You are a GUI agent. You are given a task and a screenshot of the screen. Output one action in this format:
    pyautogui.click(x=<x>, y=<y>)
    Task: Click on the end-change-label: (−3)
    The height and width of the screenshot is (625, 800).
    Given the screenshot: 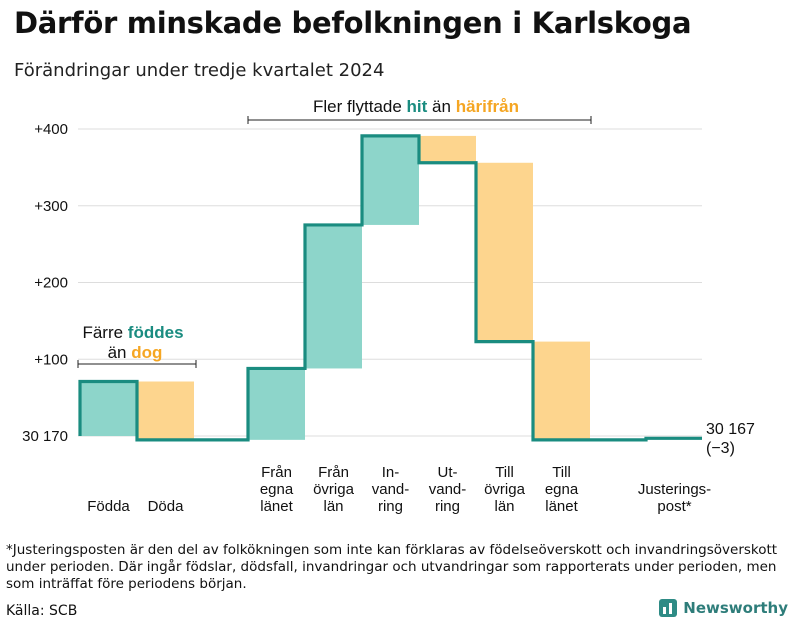 What is the action you would take?
    pyautogui.click(x=720, y=448)
    